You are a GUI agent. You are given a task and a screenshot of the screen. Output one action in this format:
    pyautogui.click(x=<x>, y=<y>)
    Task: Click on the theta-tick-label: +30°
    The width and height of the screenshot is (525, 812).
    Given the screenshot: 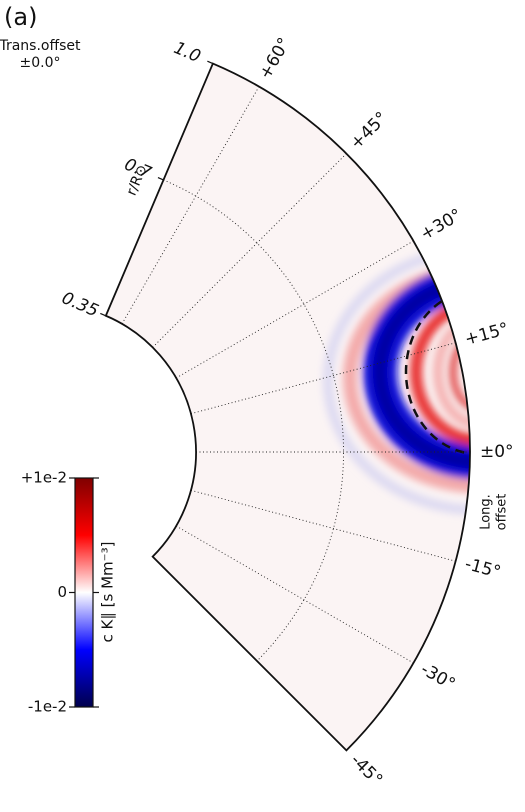 What is the action you would take?
    pyautogui.click(x=441, y=225)
    